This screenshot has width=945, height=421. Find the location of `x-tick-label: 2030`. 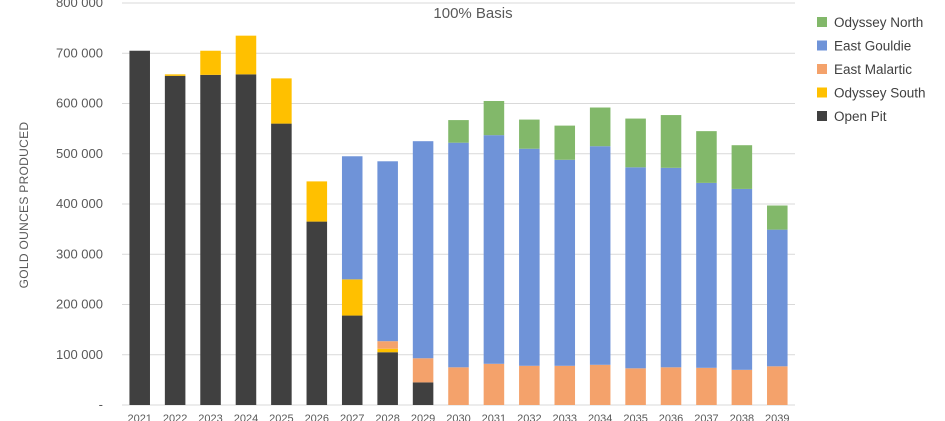

x-tick-label: 2030 is located at coordinates (458, 417).